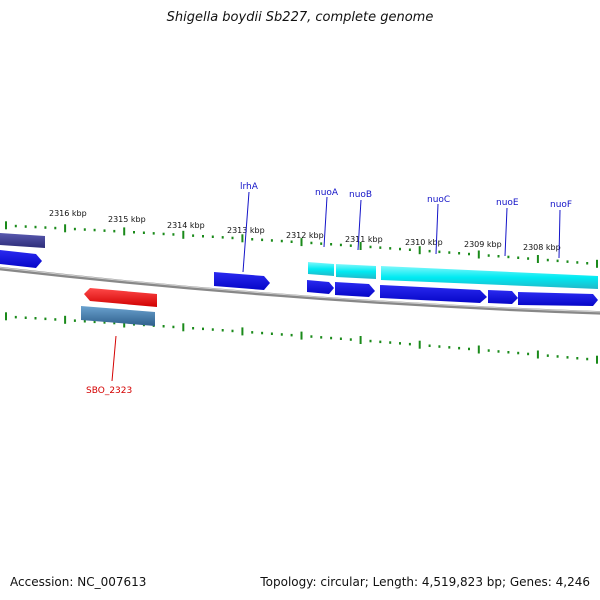 The image size is (600, 600). I want to click on gene-feature-nuoA, so click(320, 287).